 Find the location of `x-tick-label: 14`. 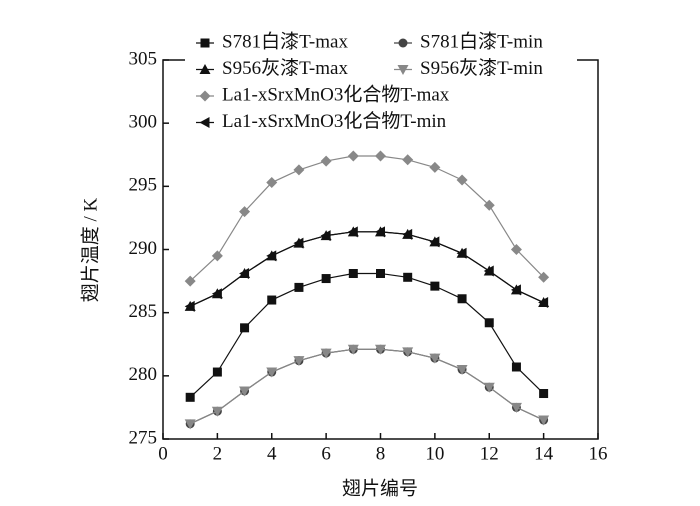

x-tick-label: 14 is located at coordinates (544, 453).